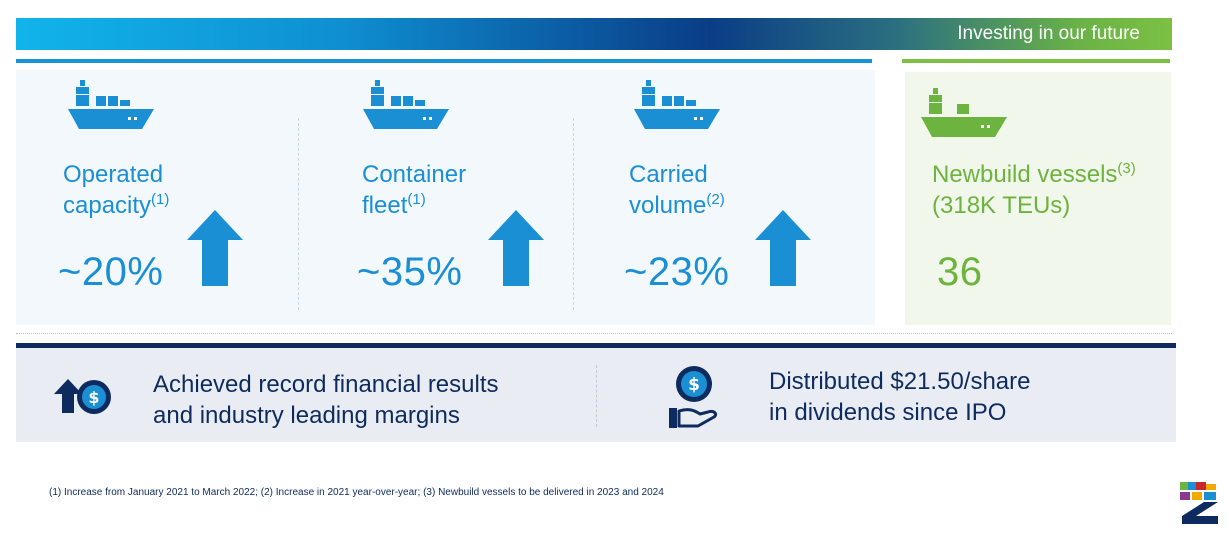 Image resolution: width=1228 pixels, height=537 pixels. I want to click on company-logo, so click(1199, 503).